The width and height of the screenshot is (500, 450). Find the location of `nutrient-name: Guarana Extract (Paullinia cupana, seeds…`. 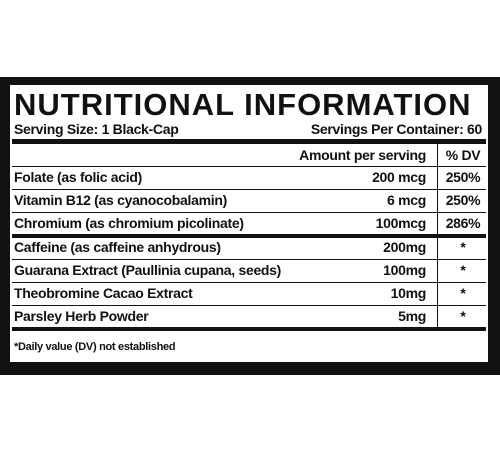

nutrient-name: Guarana Extract (Paullinia cupana, seeds… is located at coordinates (148, 270).